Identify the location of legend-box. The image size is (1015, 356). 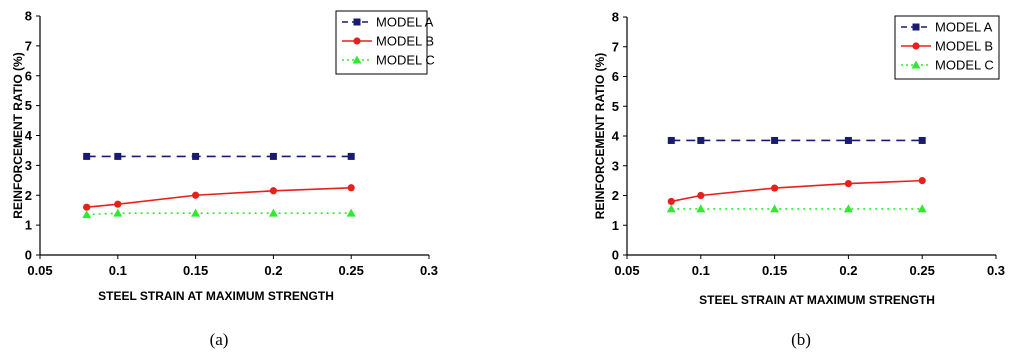
(381, 42).